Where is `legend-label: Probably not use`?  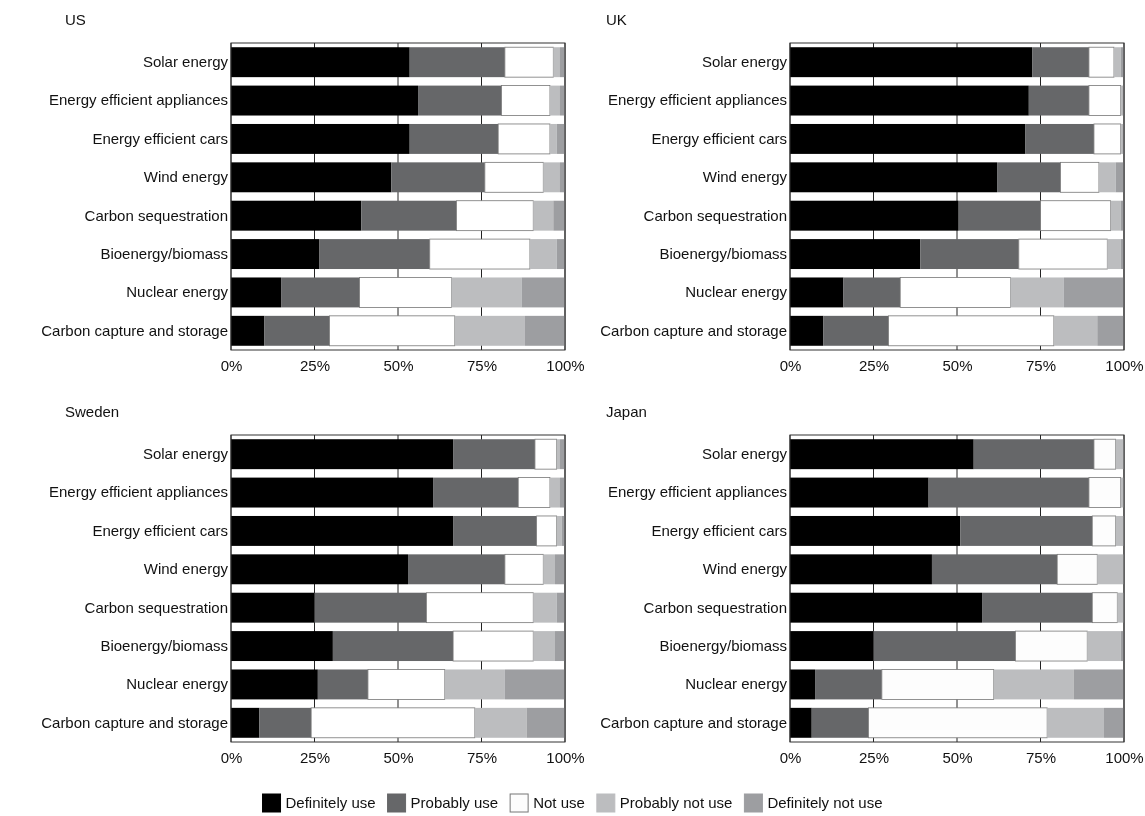
legend-label: Probably not use is located at coordinates (676, 802).